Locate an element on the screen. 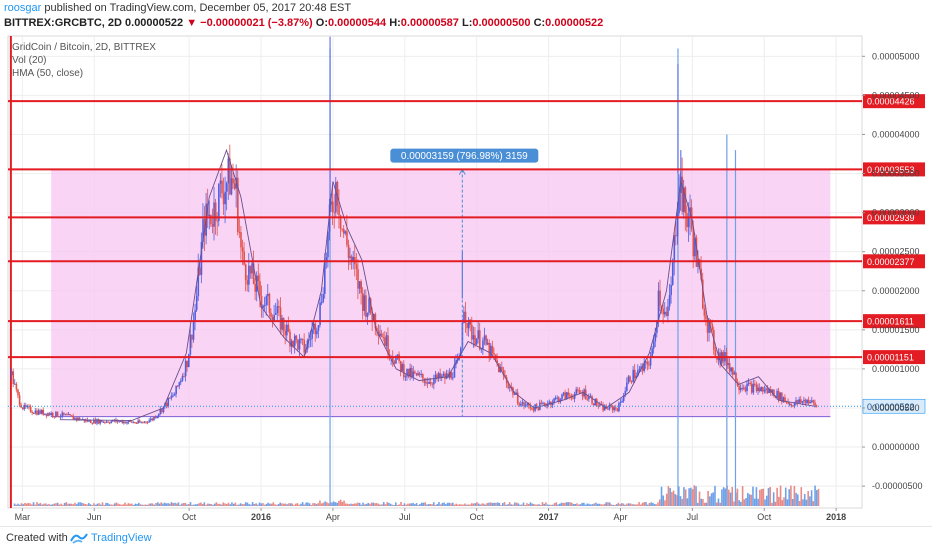 The height and width of the screenshot is (551, 932). level-price-tag is located at coordinates (894, 169).